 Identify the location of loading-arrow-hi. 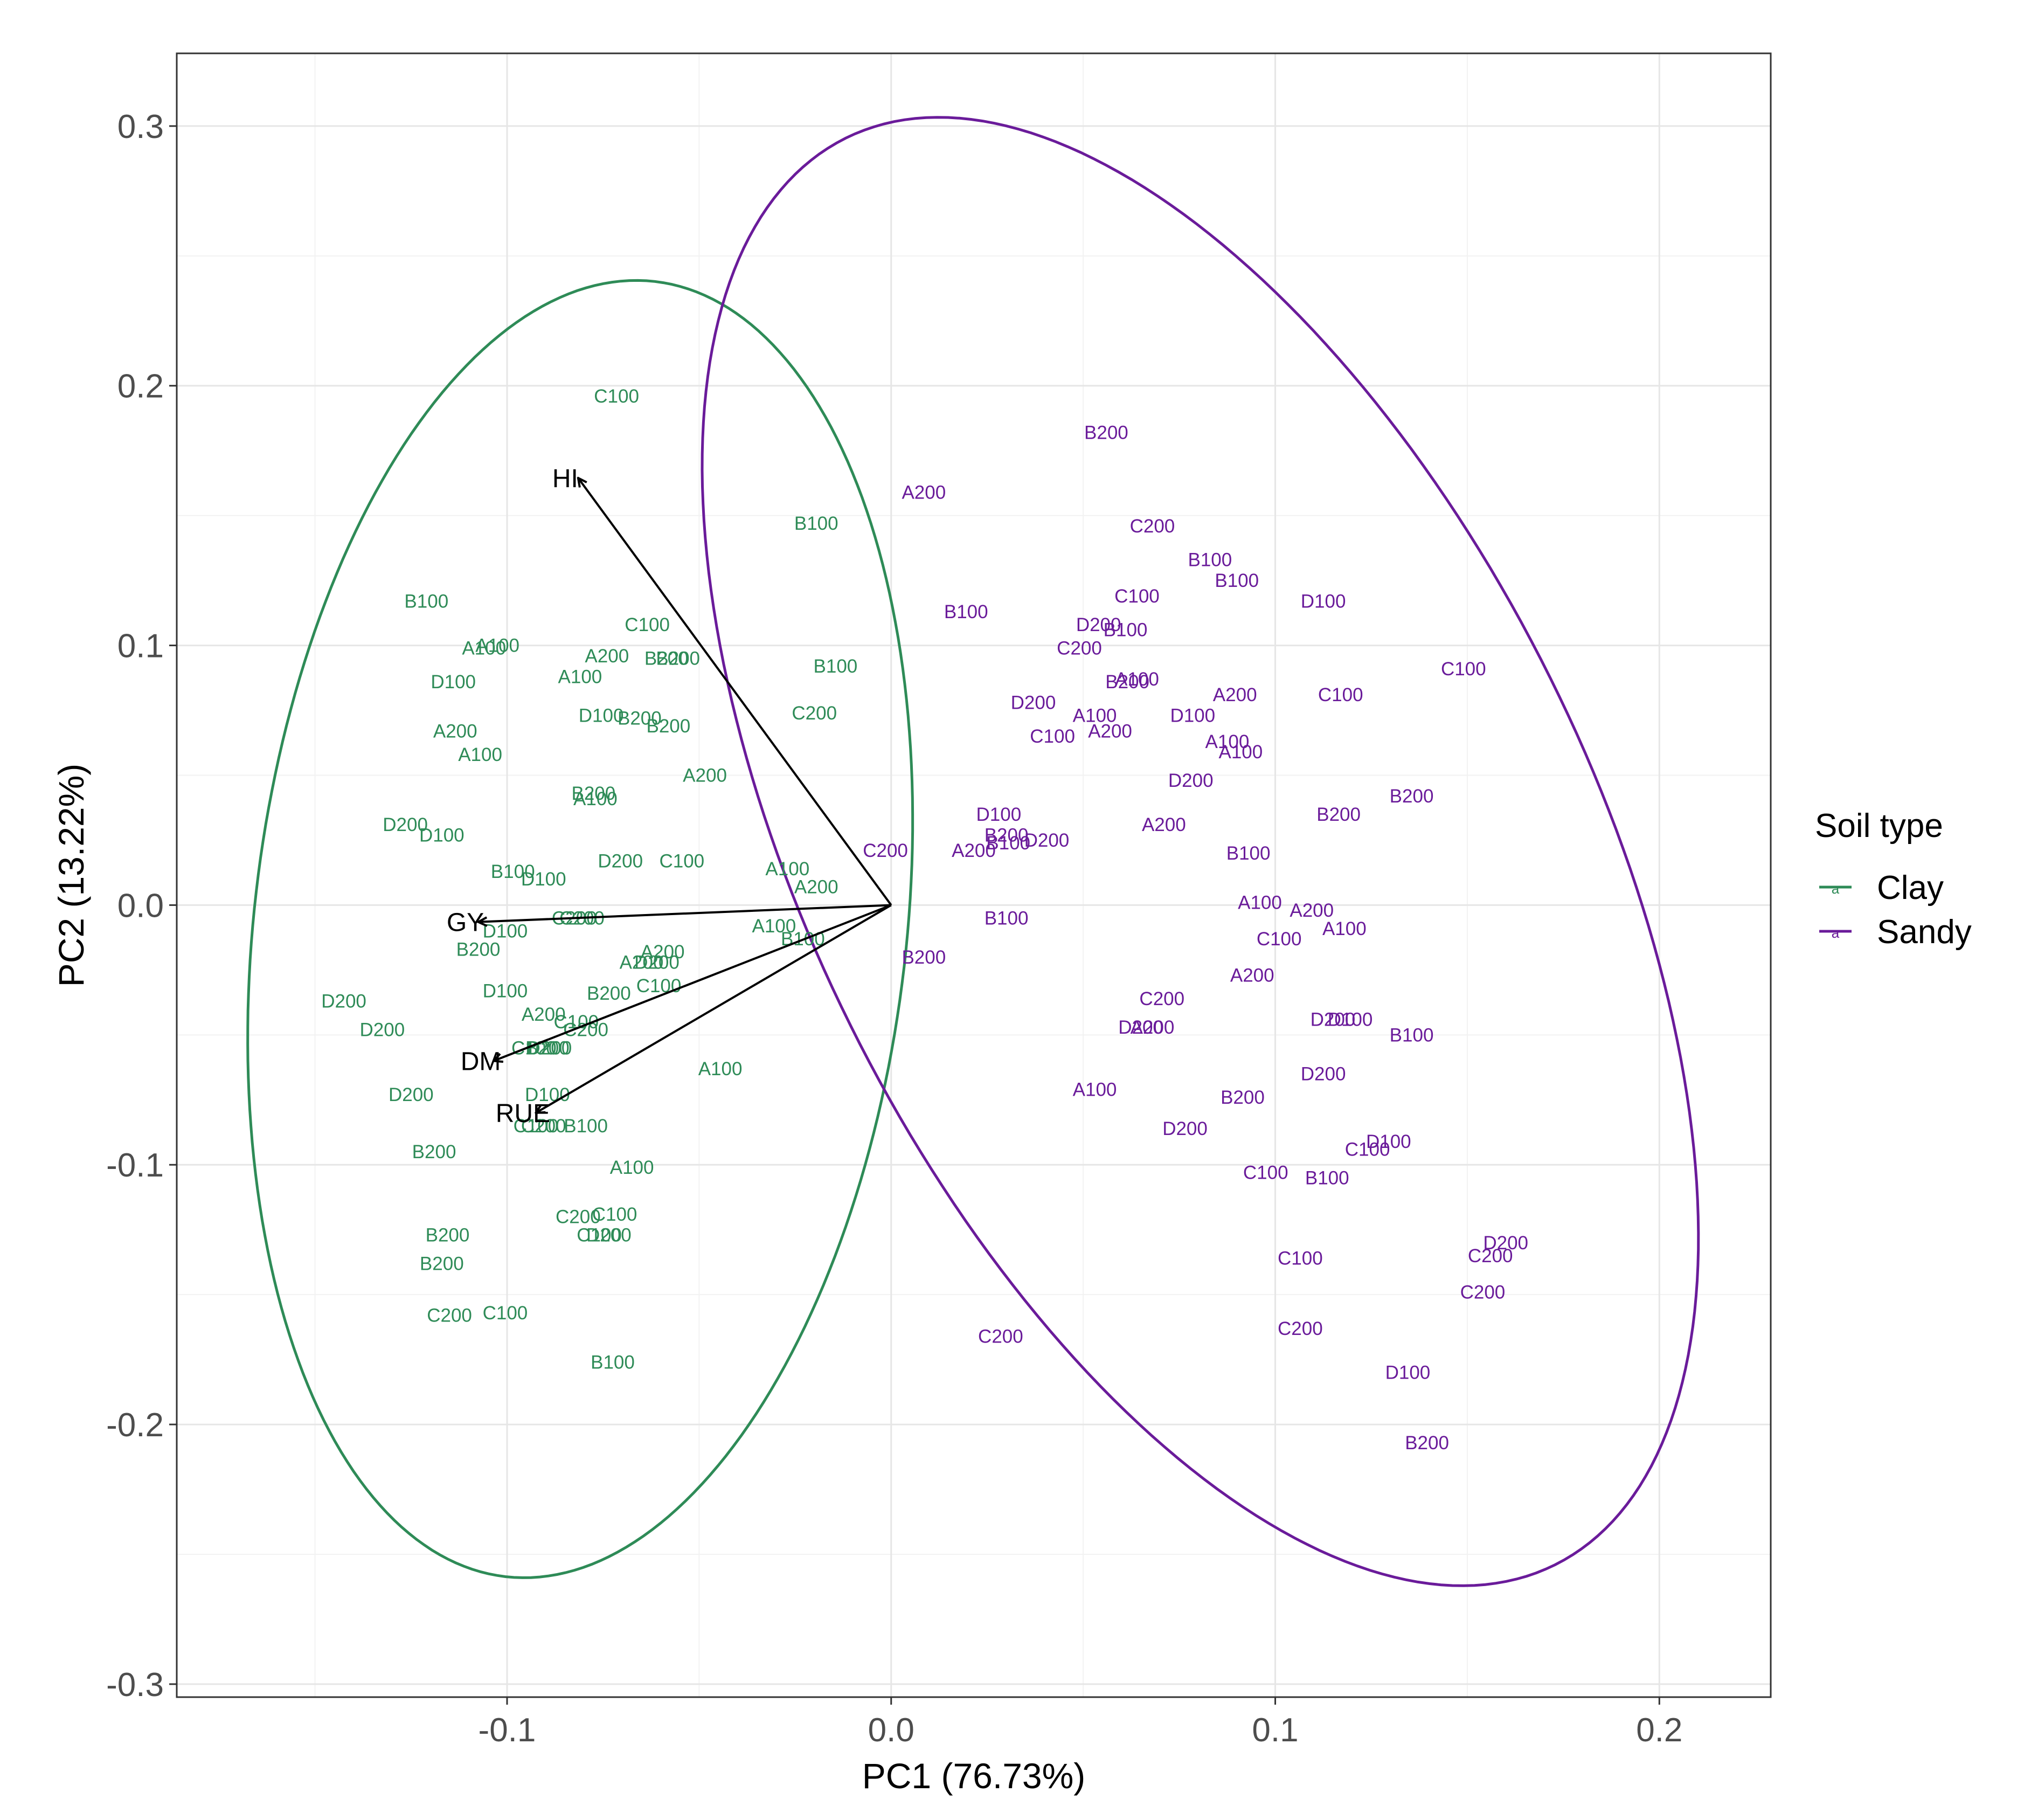
(735, 692).